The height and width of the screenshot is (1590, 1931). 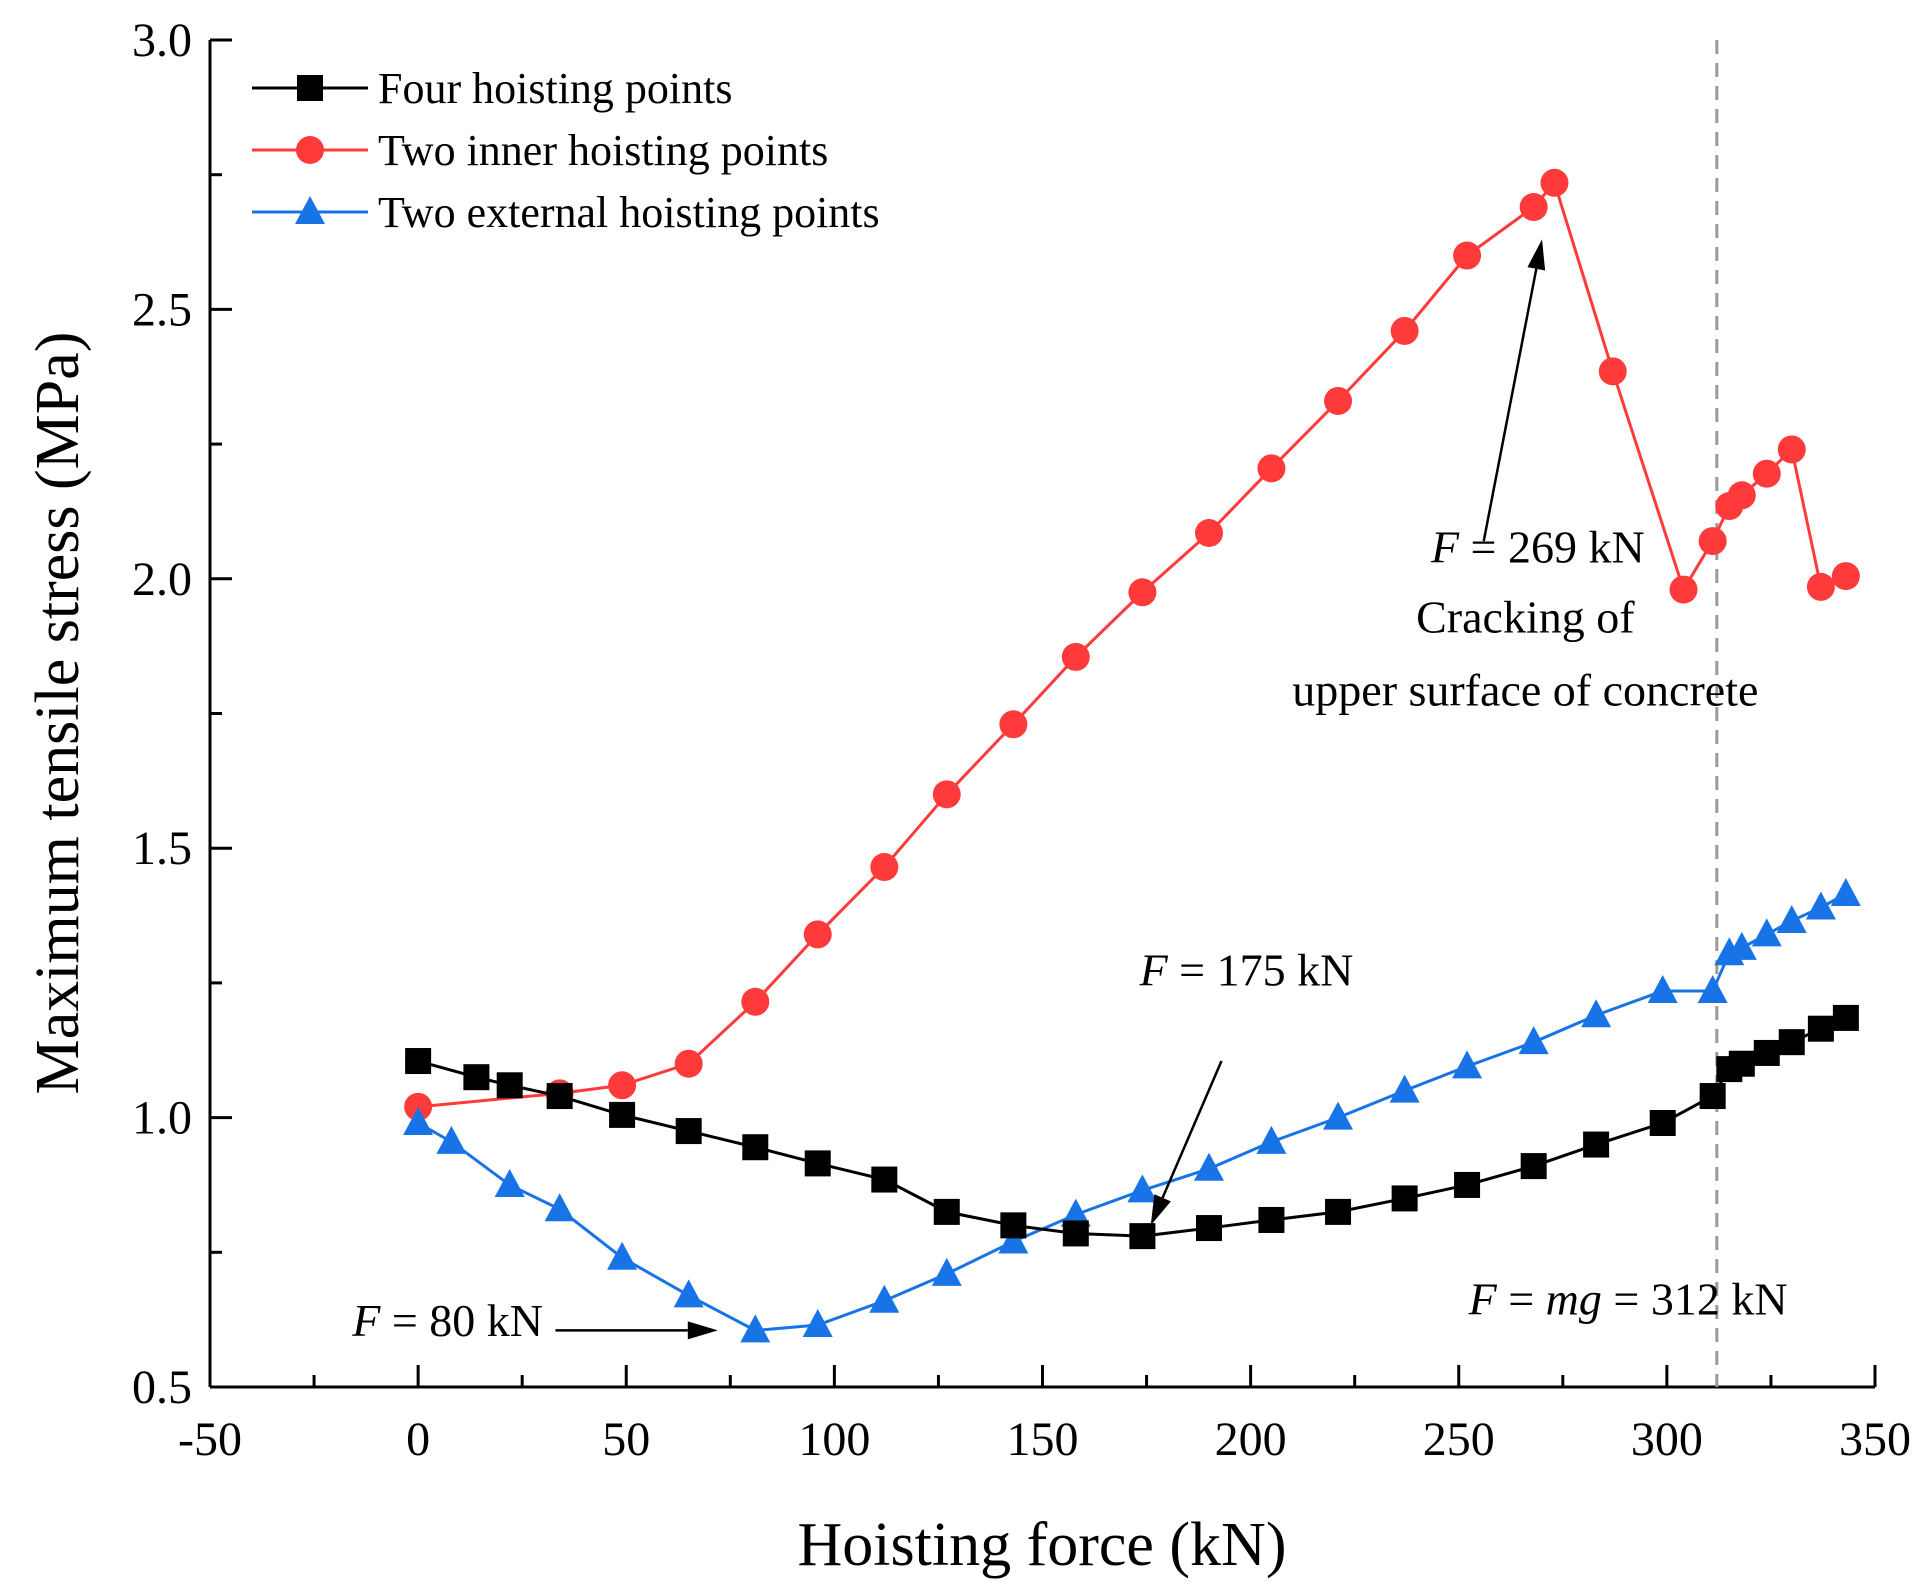 I want to click on x-tick-label: 50, so click(x=626, y=1439).